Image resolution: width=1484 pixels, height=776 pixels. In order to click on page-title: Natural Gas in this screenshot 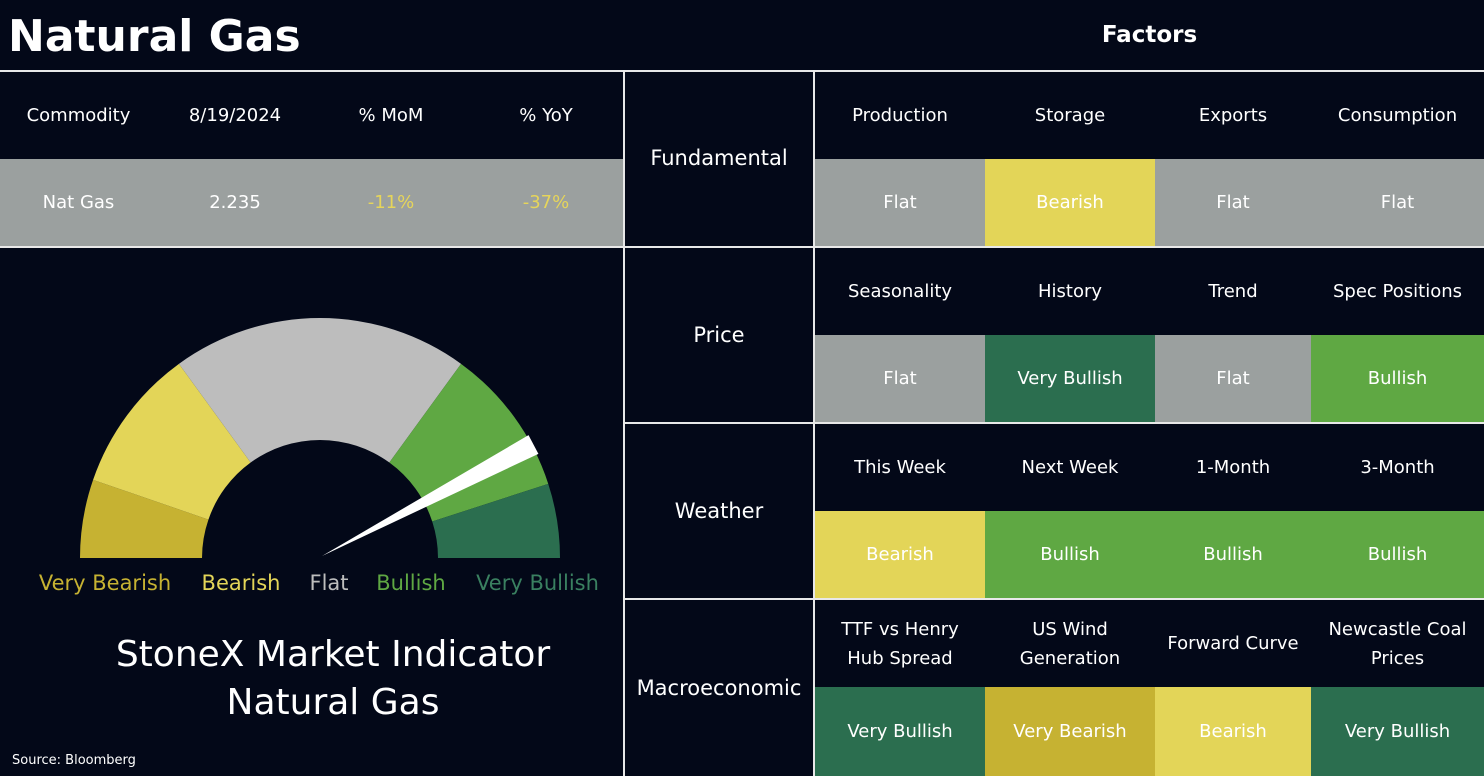, I will do `click(154, 36)`.